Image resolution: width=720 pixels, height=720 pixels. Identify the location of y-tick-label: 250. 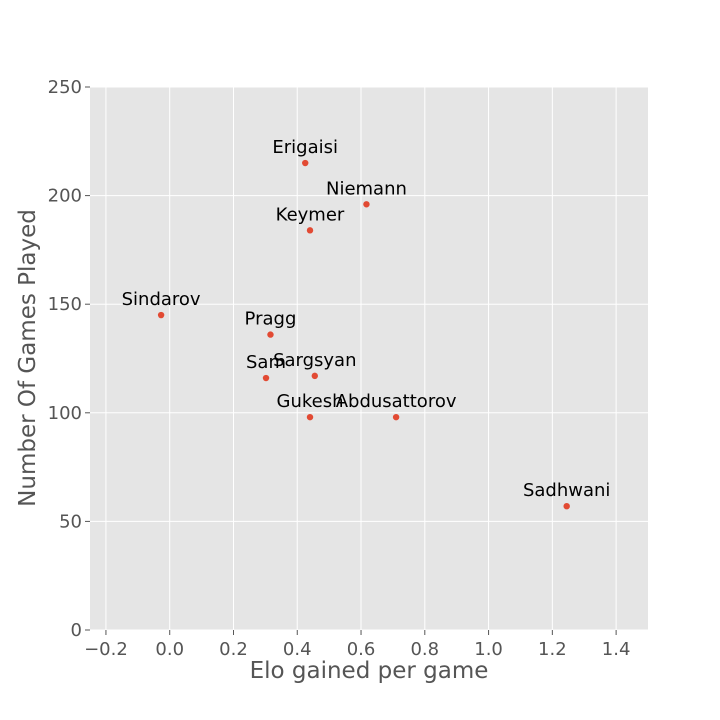
(65, 87).